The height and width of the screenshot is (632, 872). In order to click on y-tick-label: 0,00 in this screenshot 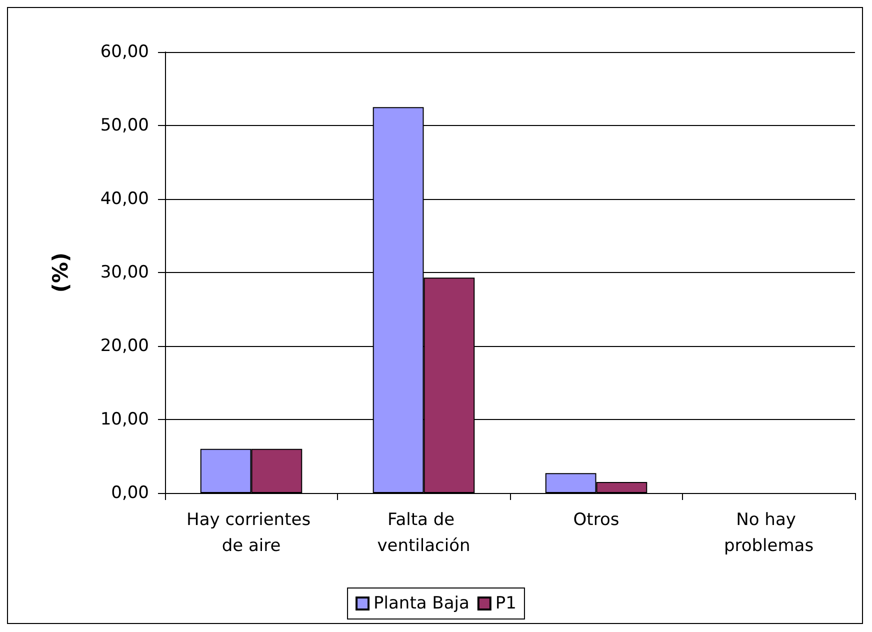, I will do `click(130, 493)`.